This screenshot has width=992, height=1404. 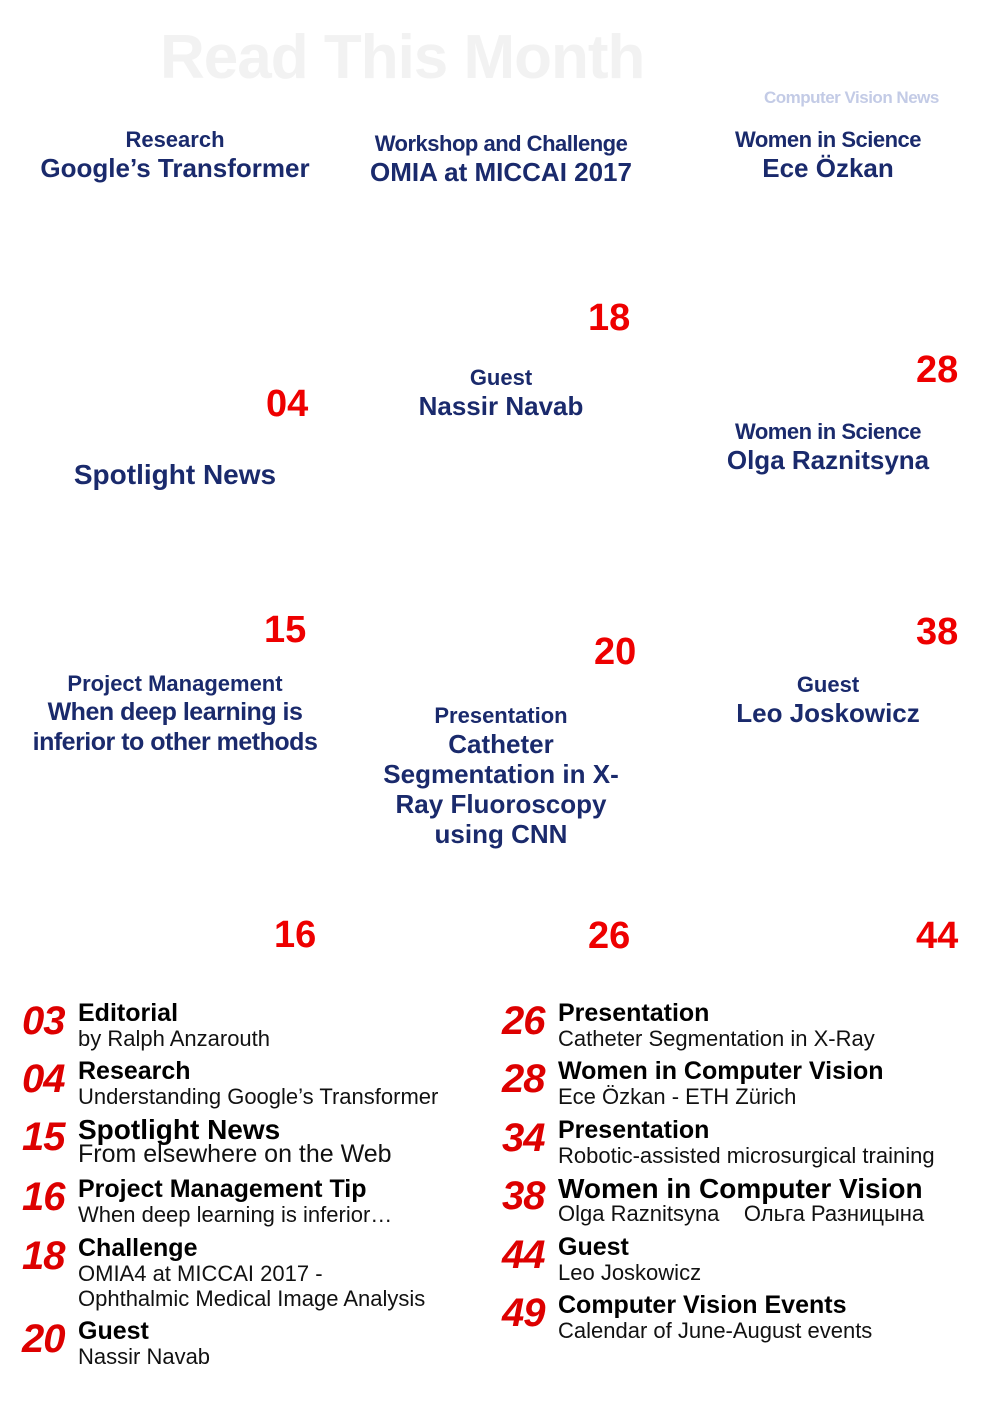 I want to click on tile-spotlight-news: Spotlight News, so click(x=175, y=475).